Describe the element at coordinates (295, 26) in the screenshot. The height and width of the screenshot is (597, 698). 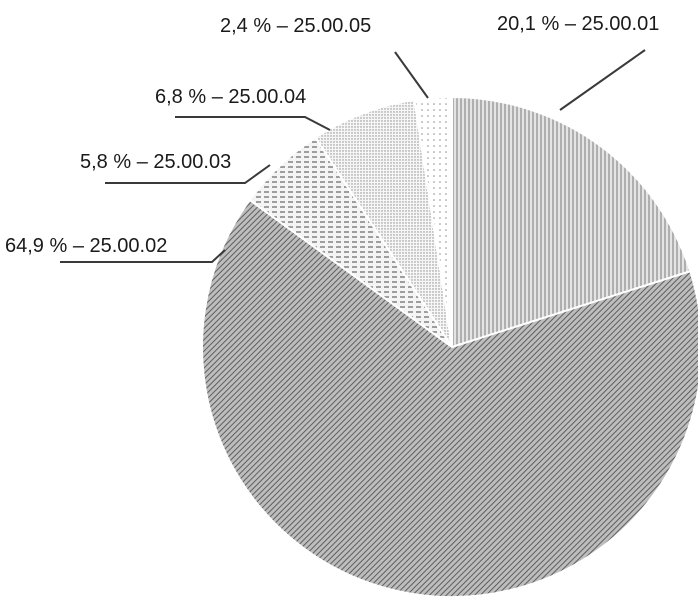
I see `slice-label-25-00-05: 2,4 % – 25.00.05` at that location.